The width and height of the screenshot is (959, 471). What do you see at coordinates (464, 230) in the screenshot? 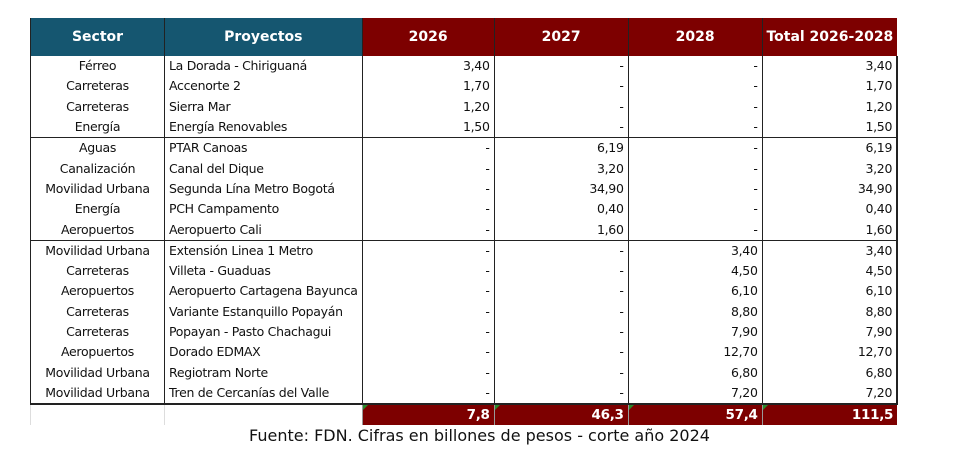
I see `table-row: Aeropuertos Aeropuerto Cali -1,60-1,60` at bounding box center [464, 230].